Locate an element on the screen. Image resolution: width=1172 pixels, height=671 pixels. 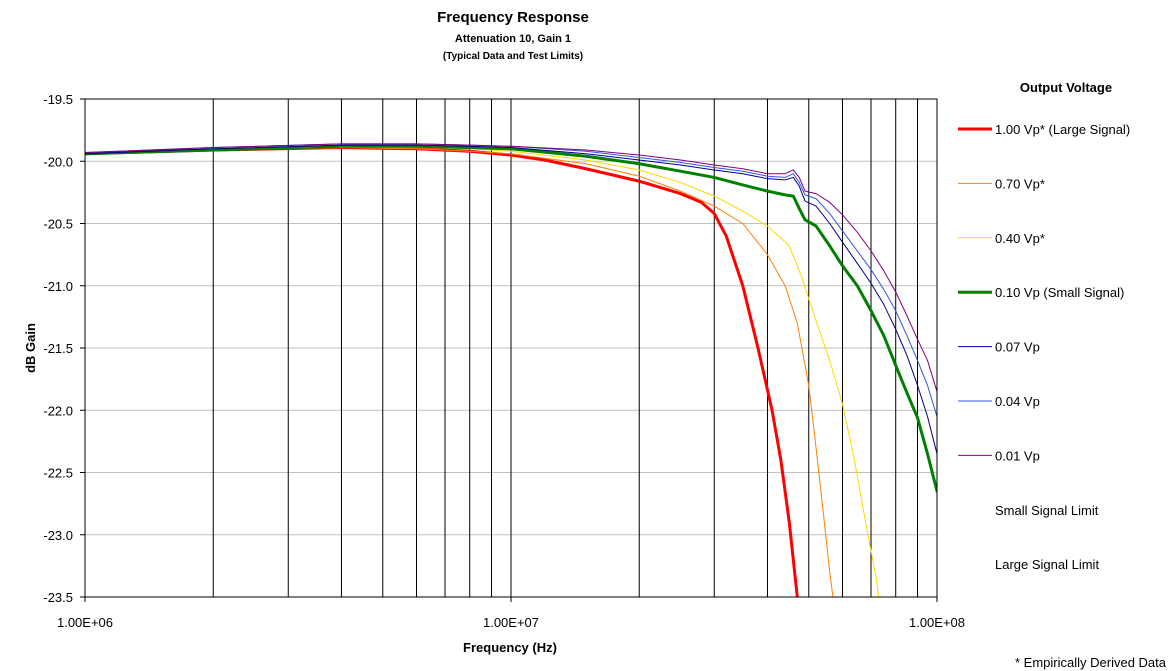
x-axis-title: Frequency (Hz) is located at coordinates (510, 647).